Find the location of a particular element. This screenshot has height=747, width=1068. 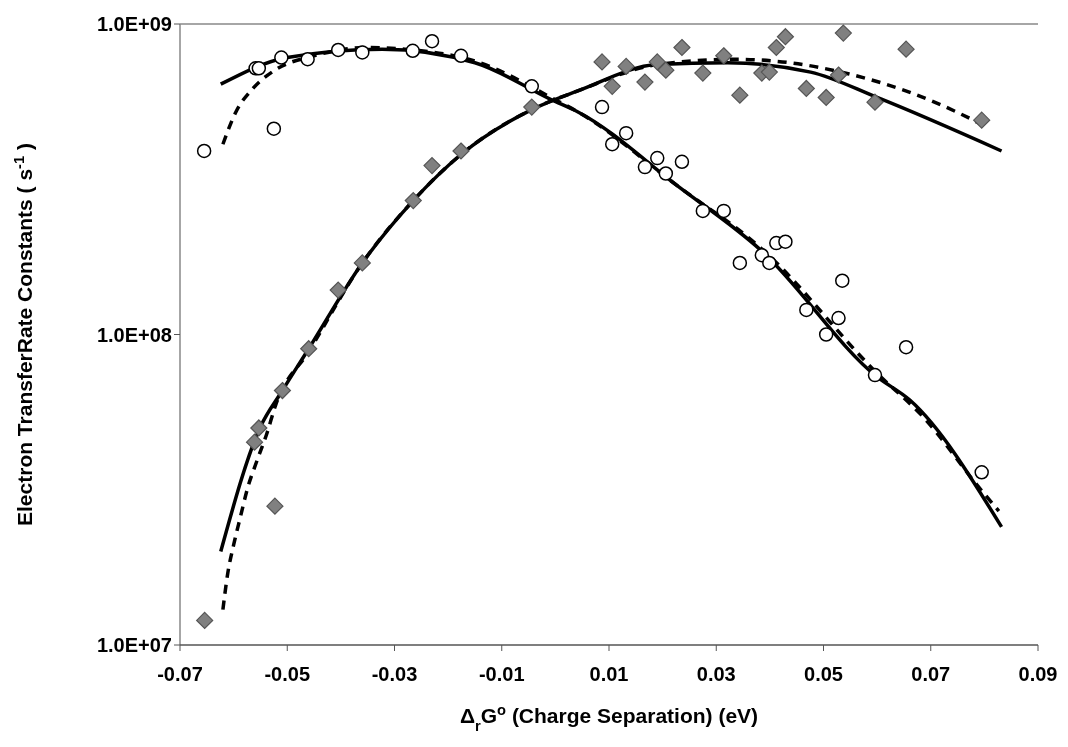

x-tick-label: 0.05 is located at coordinates (823, 674).